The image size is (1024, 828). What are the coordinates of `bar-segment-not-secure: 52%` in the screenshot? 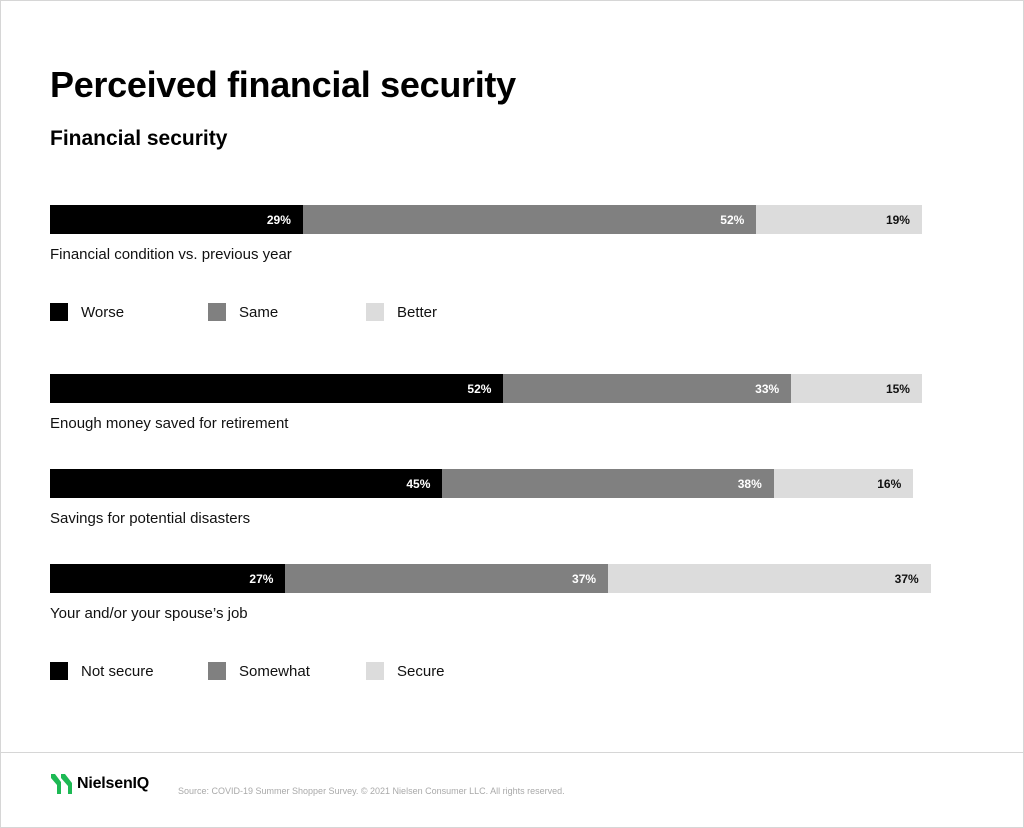 It's located at (277, 388).